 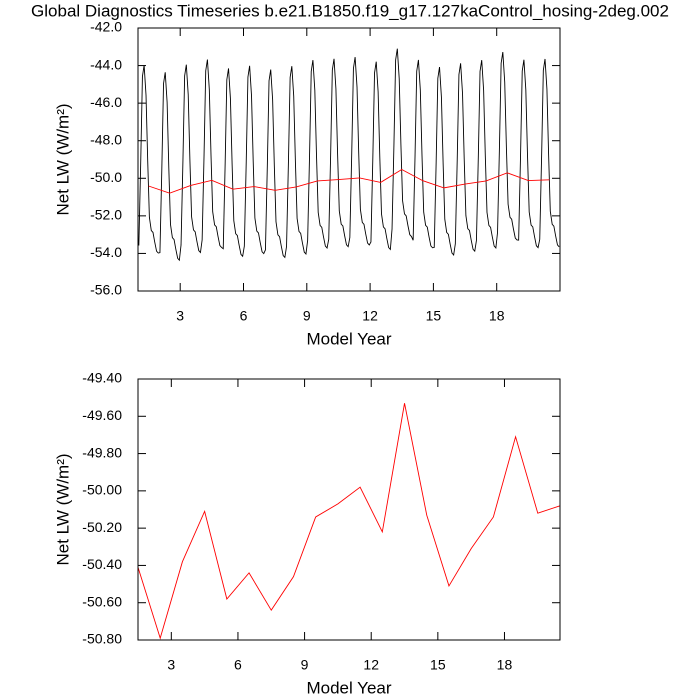 I want to click on y-tick-label: -49.80, so click(x=102, y=452).